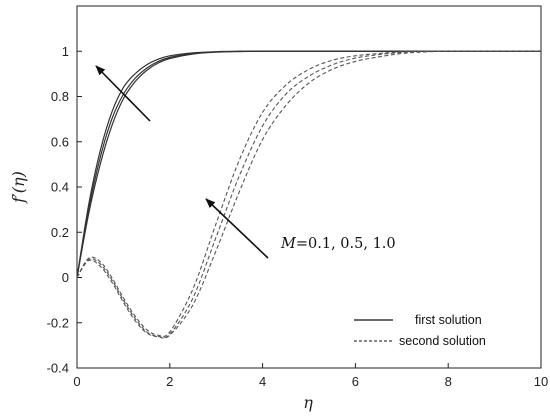  Describe the element at coordinates (338, 244) in the screenshot. I see `annotation-label: M=0.1, 0.5, 1.0` at that location.